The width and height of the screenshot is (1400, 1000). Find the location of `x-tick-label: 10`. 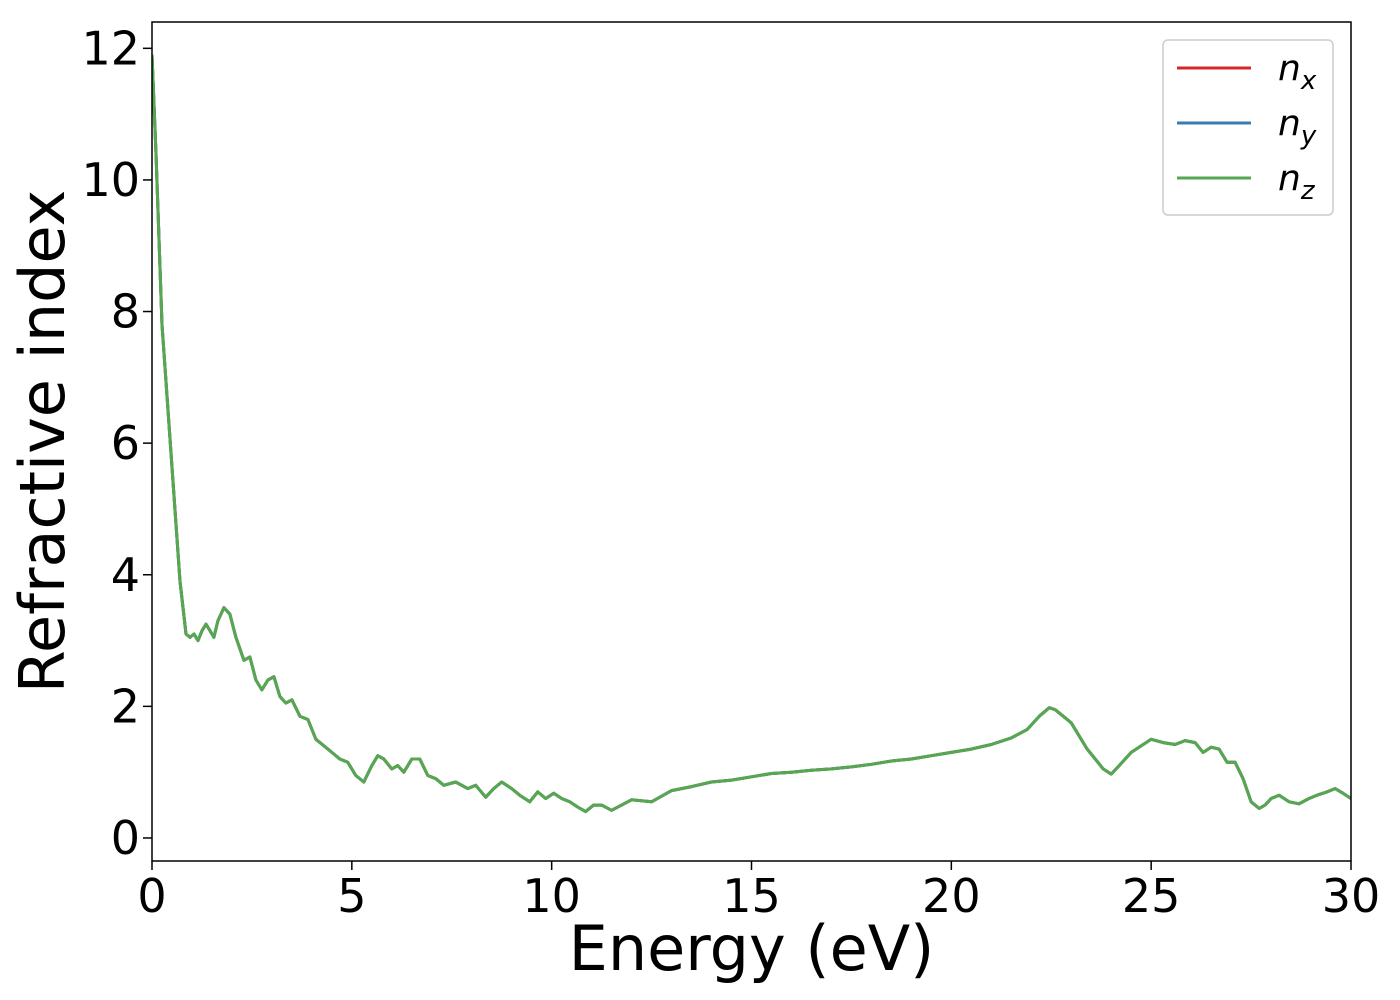

x-tick-label: 10 is located at coordinates (551, 896).